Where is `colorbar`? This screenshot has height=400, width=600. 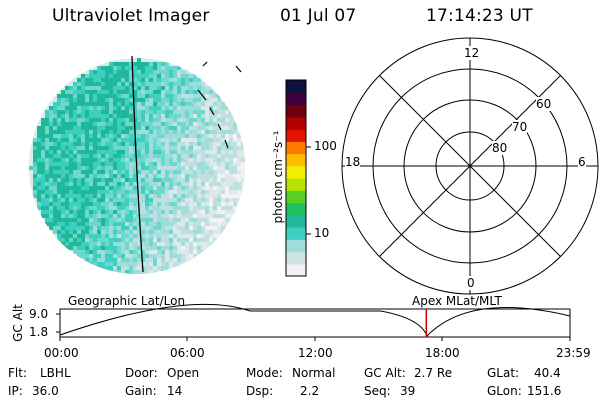
colorbar is located at coordinates (298, 178).